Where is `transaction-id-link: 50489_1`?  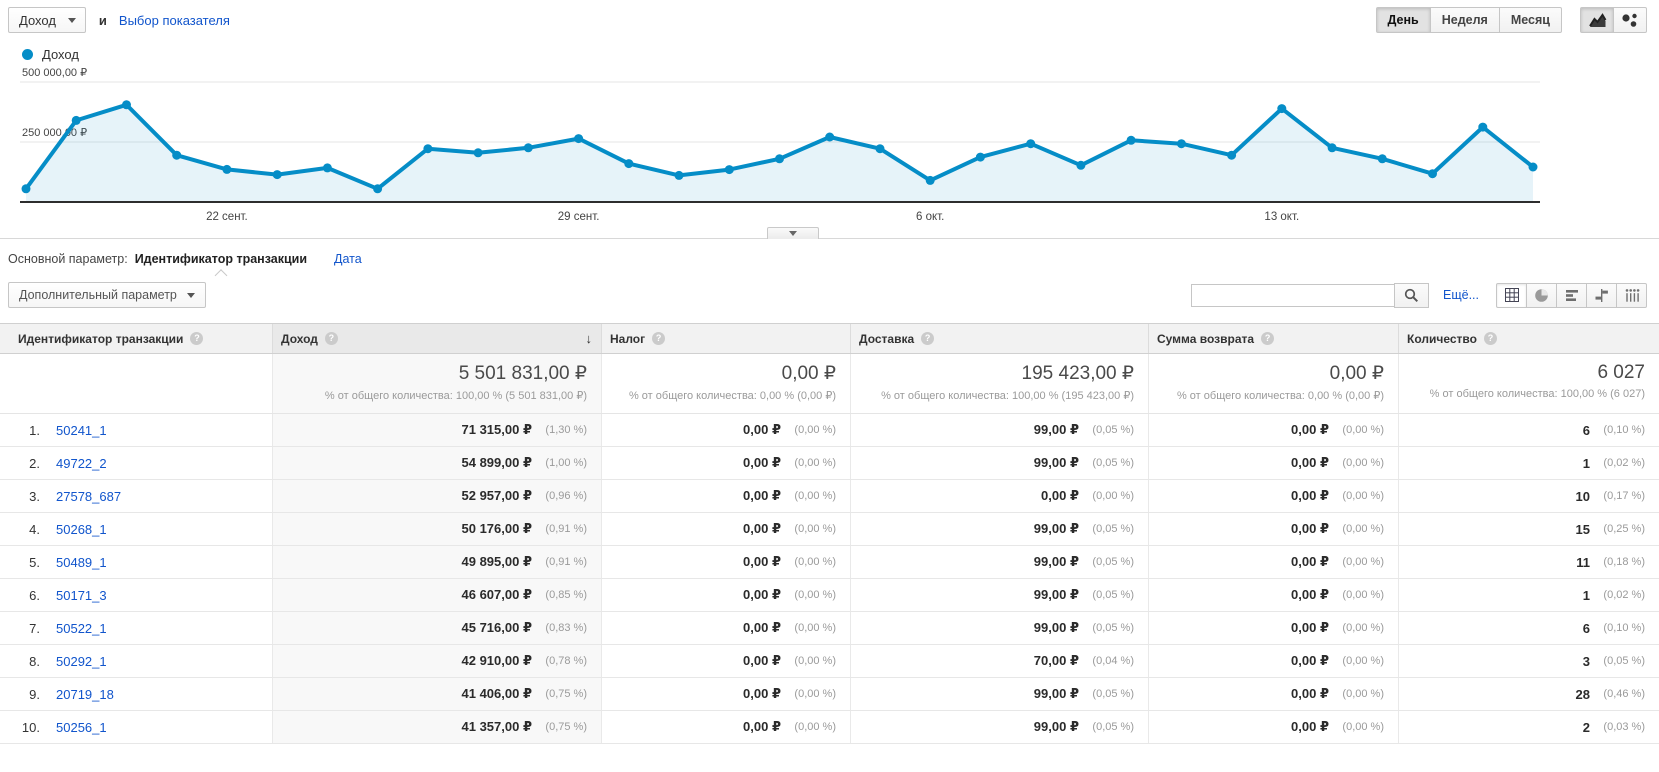 transaction-id-link: 50489_1 is located at coordinates (81, 562).